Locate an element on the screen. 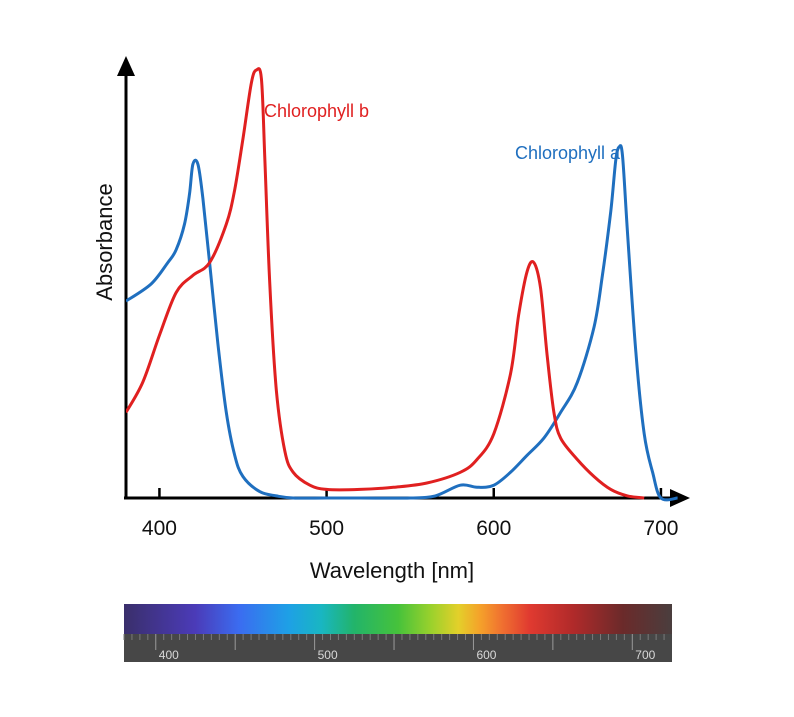 The width and height of the screenshot is (794, 717). spectrum-label-600: 600 is located at coordinates (486, 655).